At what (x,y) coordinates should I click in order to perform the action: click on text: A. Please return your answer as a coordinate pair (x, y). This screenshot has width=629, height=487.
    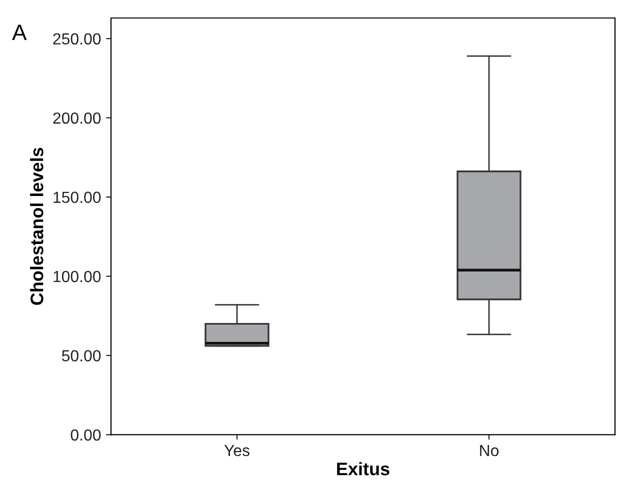
    Looking at the image, I should click on (19, 32).